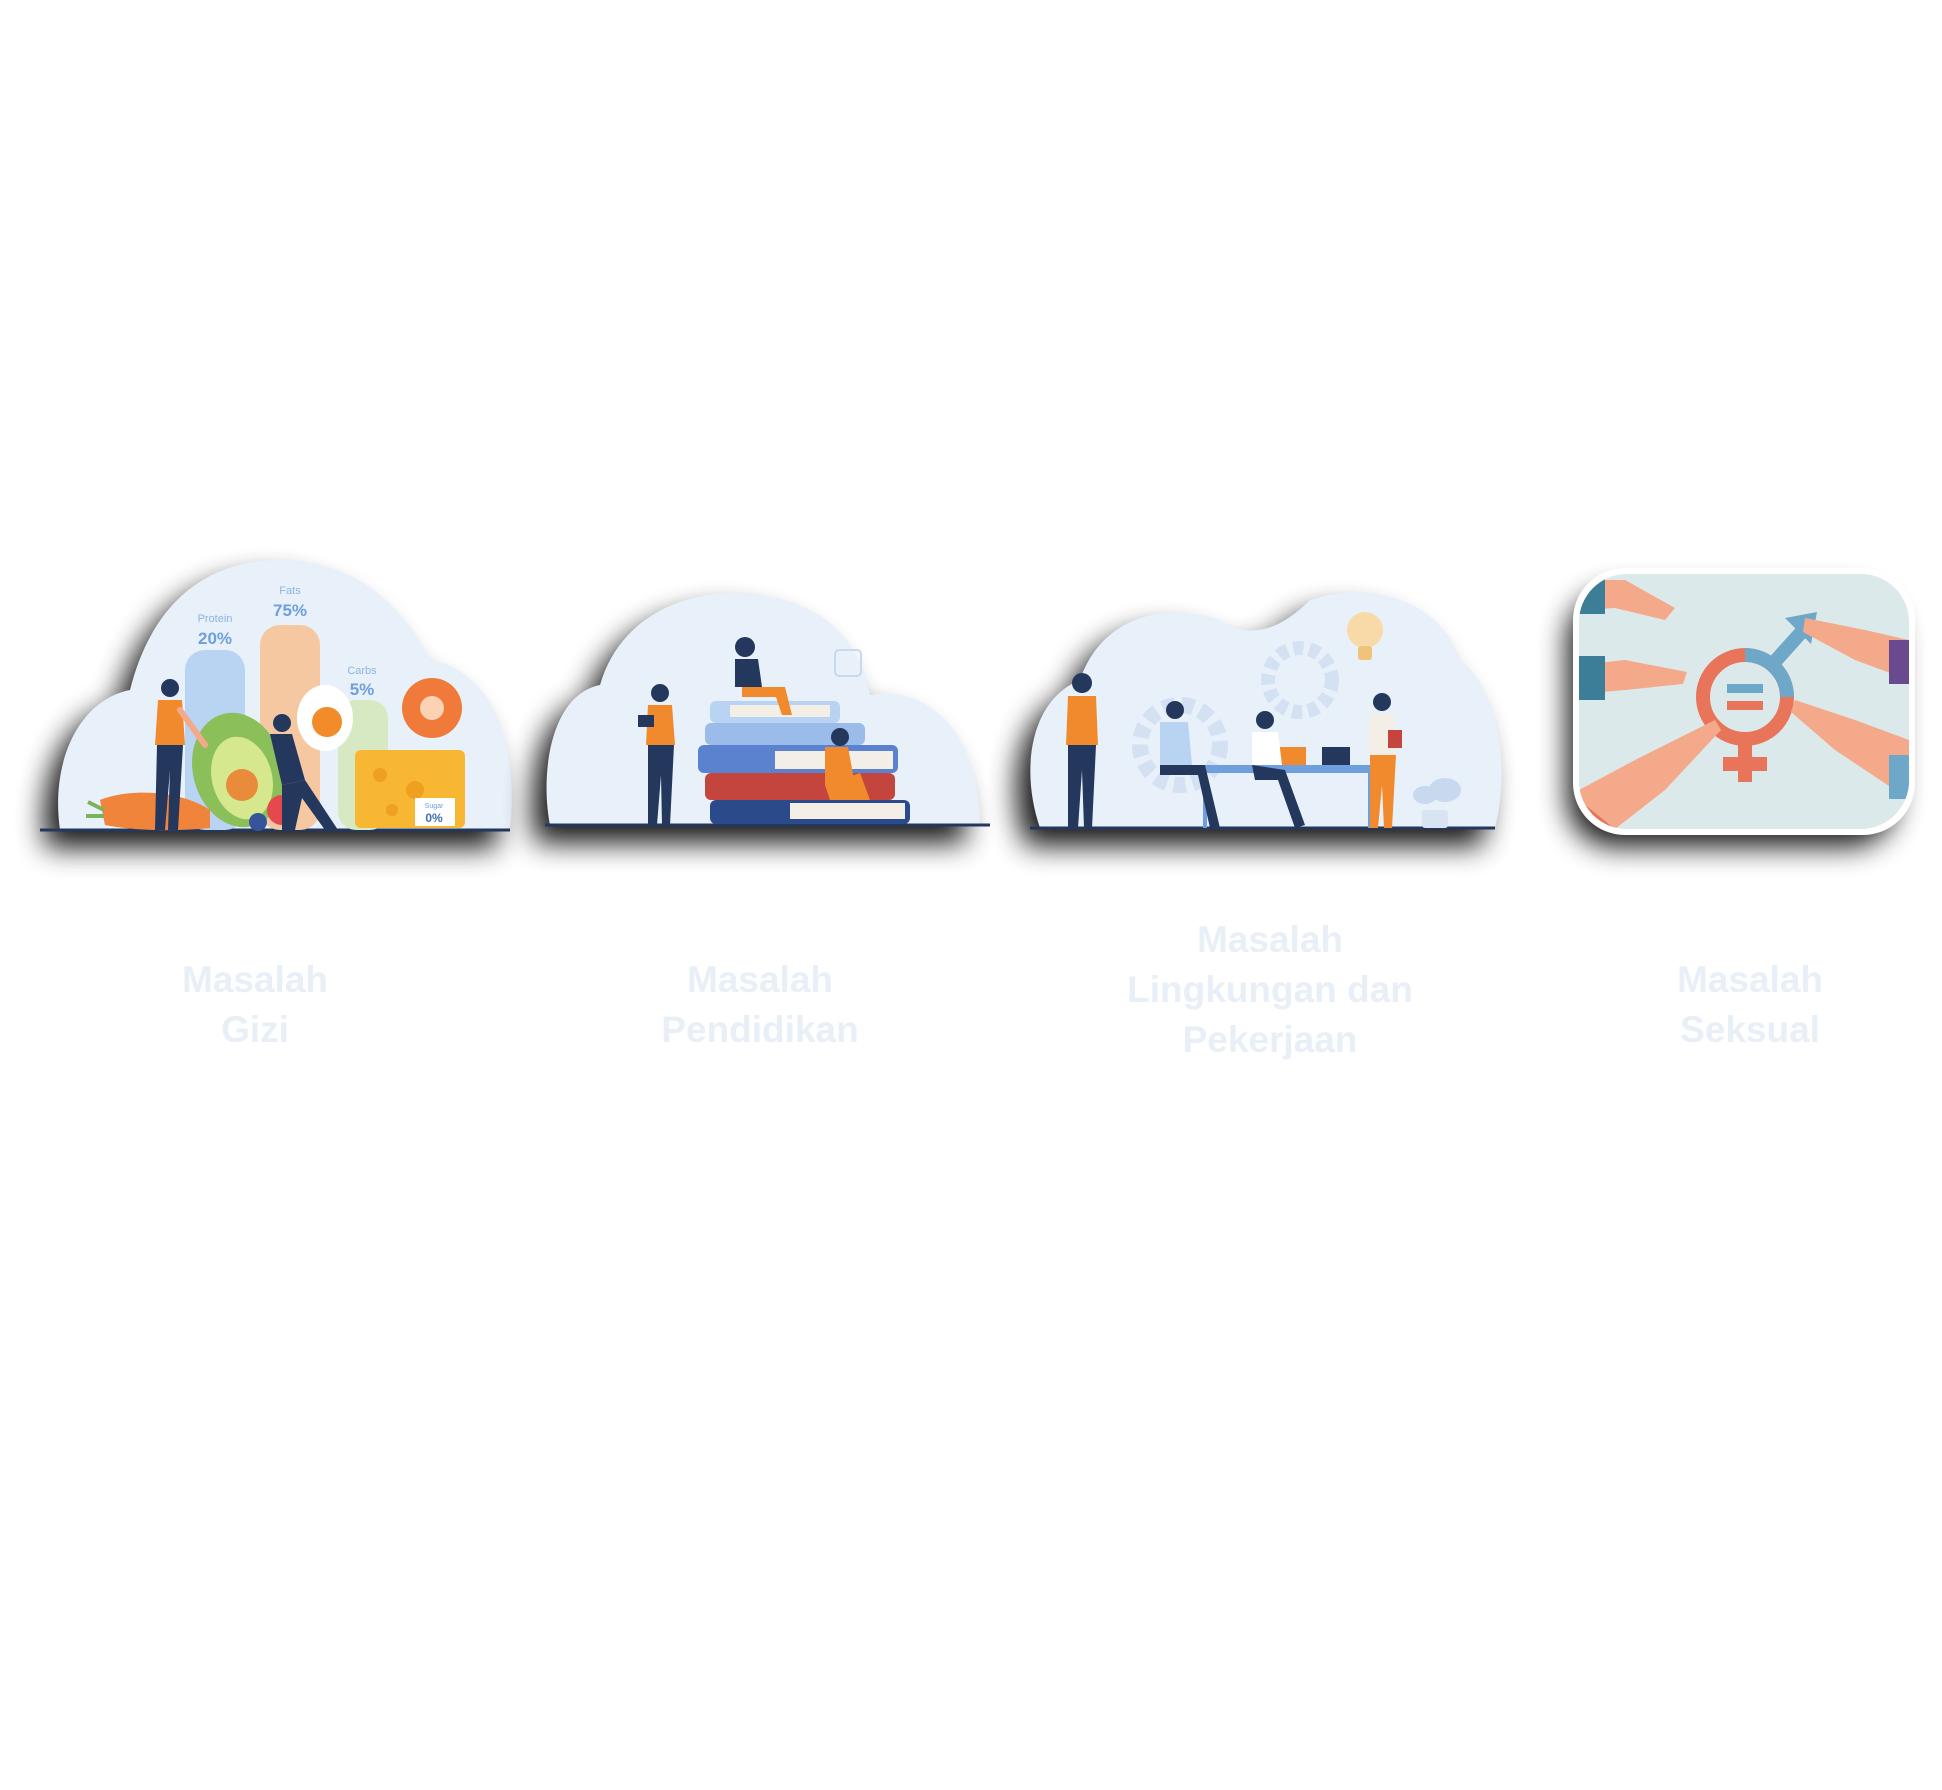 Image resolution: width=1942 pixels, height=1790 pixels. Describe the element at coordinates (847, 764) in the screenshot. I see `seated-reader` at that location.